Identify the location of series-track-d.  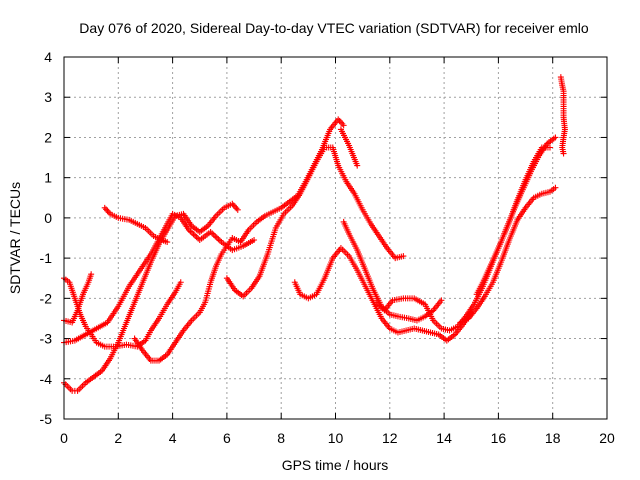
(122, 312).